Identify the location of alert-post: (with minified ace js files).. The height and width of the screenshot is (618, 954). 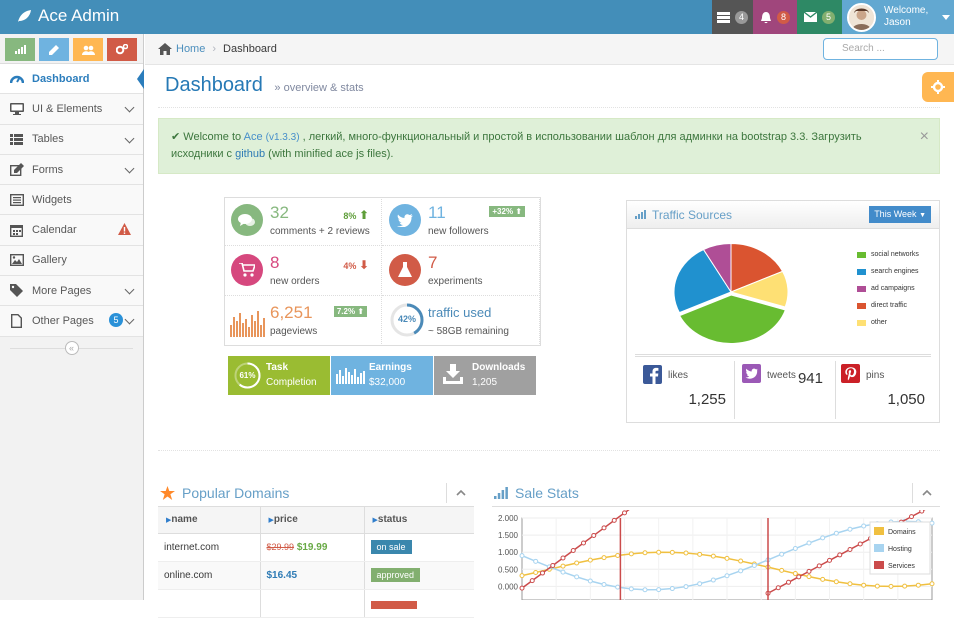
(329, 154).